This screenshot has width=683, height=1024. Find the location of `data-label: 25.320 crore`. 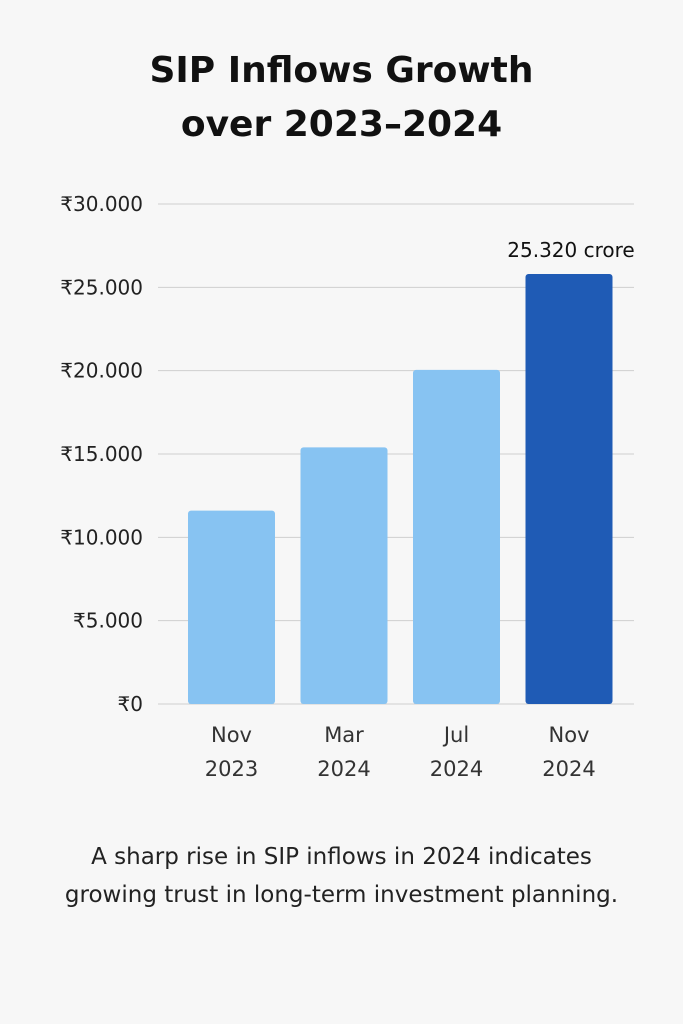

data-label: 25.320 crore is located at coordinates (570, 250).